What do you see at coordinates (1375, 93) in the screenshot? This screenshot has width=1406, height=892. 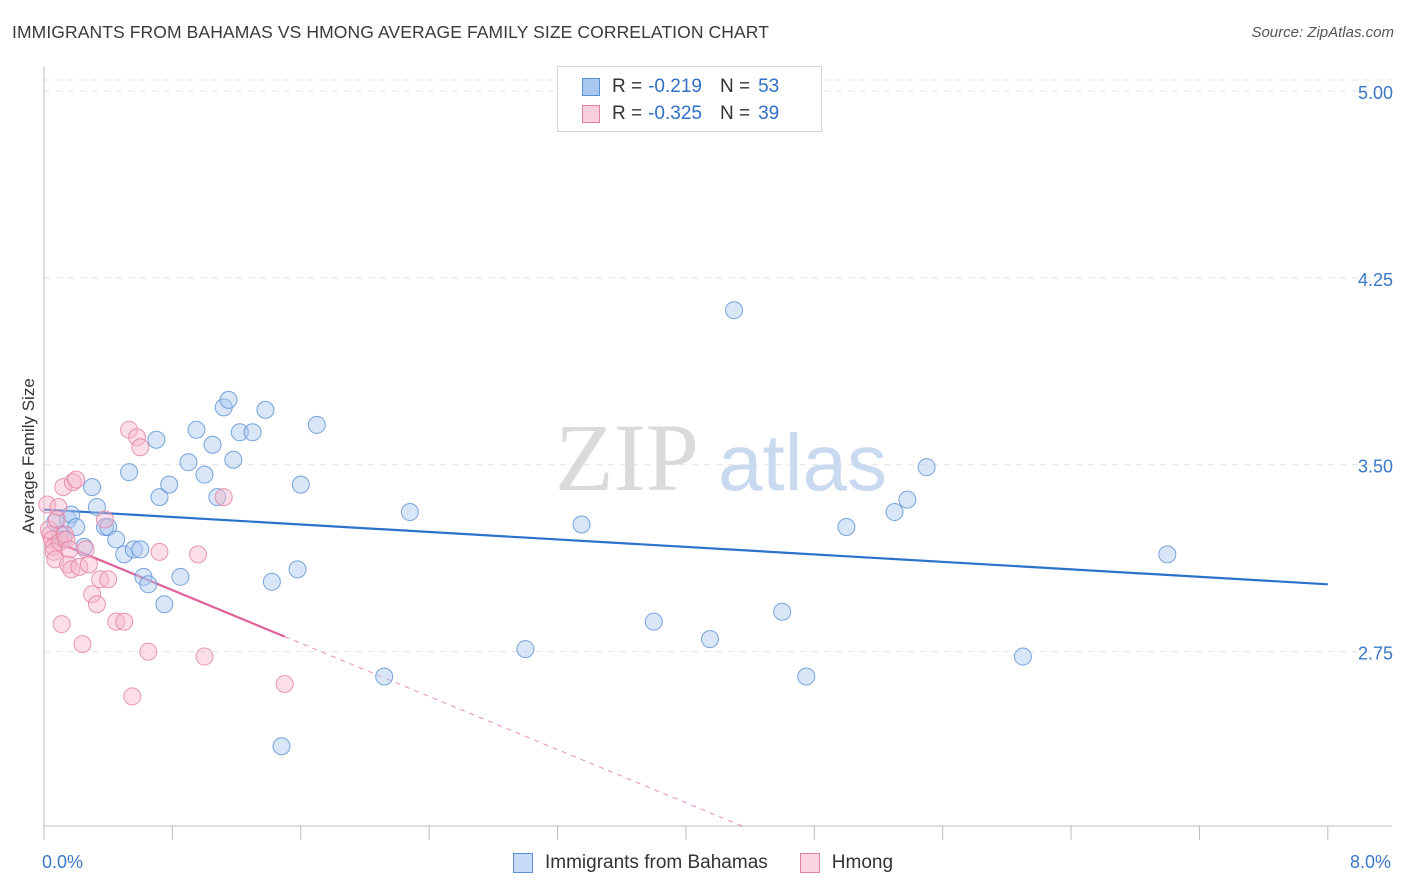 I see `y-tick-label: 5.00` at bounding box center [1375, 93].